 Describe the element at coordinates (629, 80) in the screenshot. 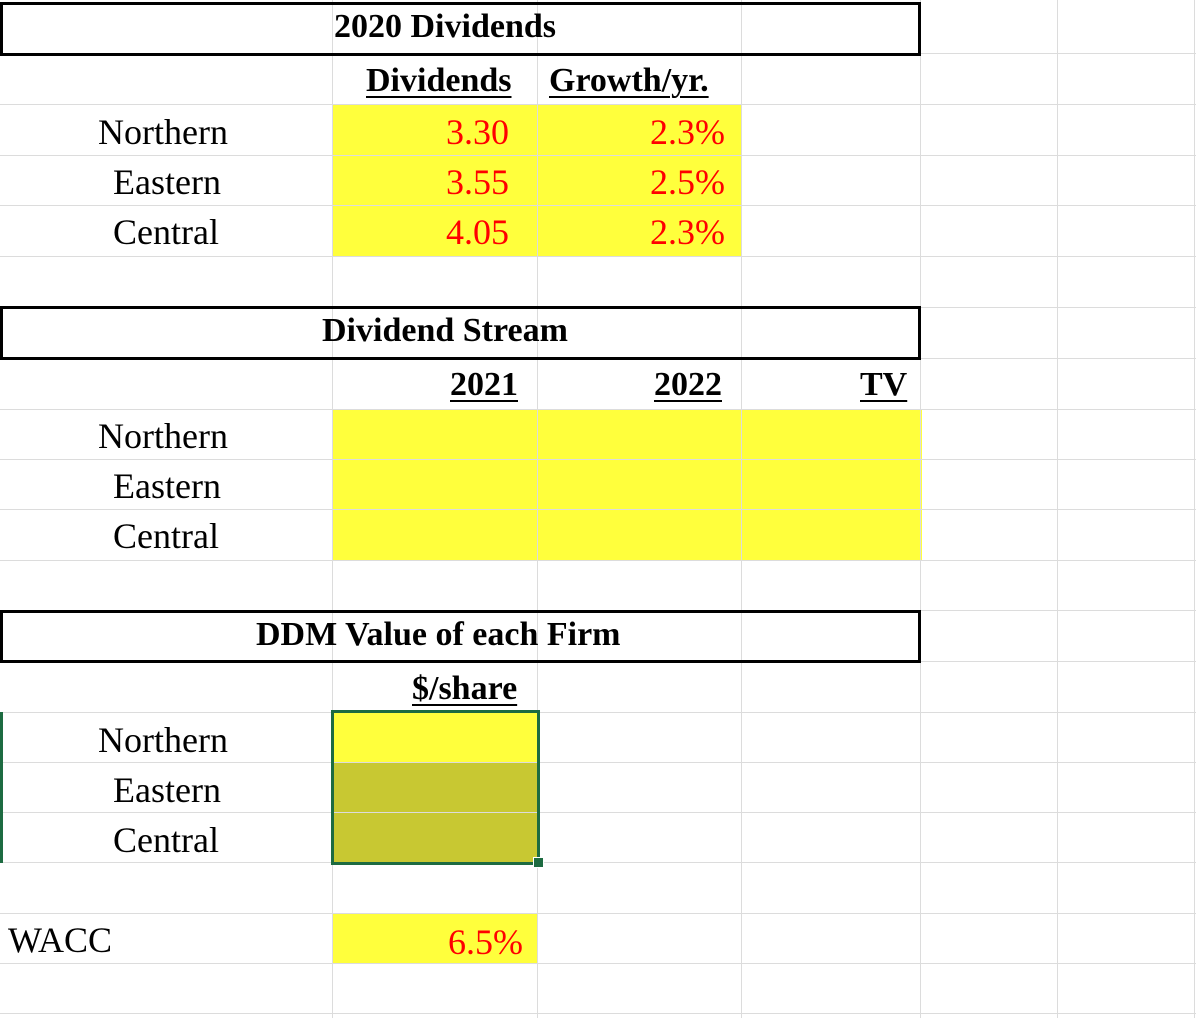

I see `header-growth: Growth/yr.` at that location.